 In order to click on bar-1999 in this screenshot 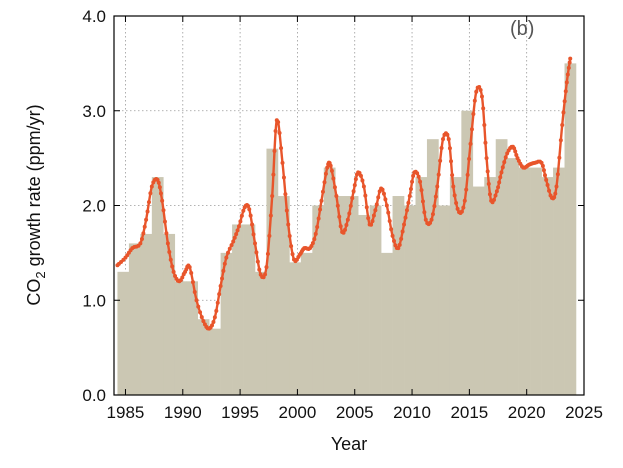, I will do `click(295, 328)`.